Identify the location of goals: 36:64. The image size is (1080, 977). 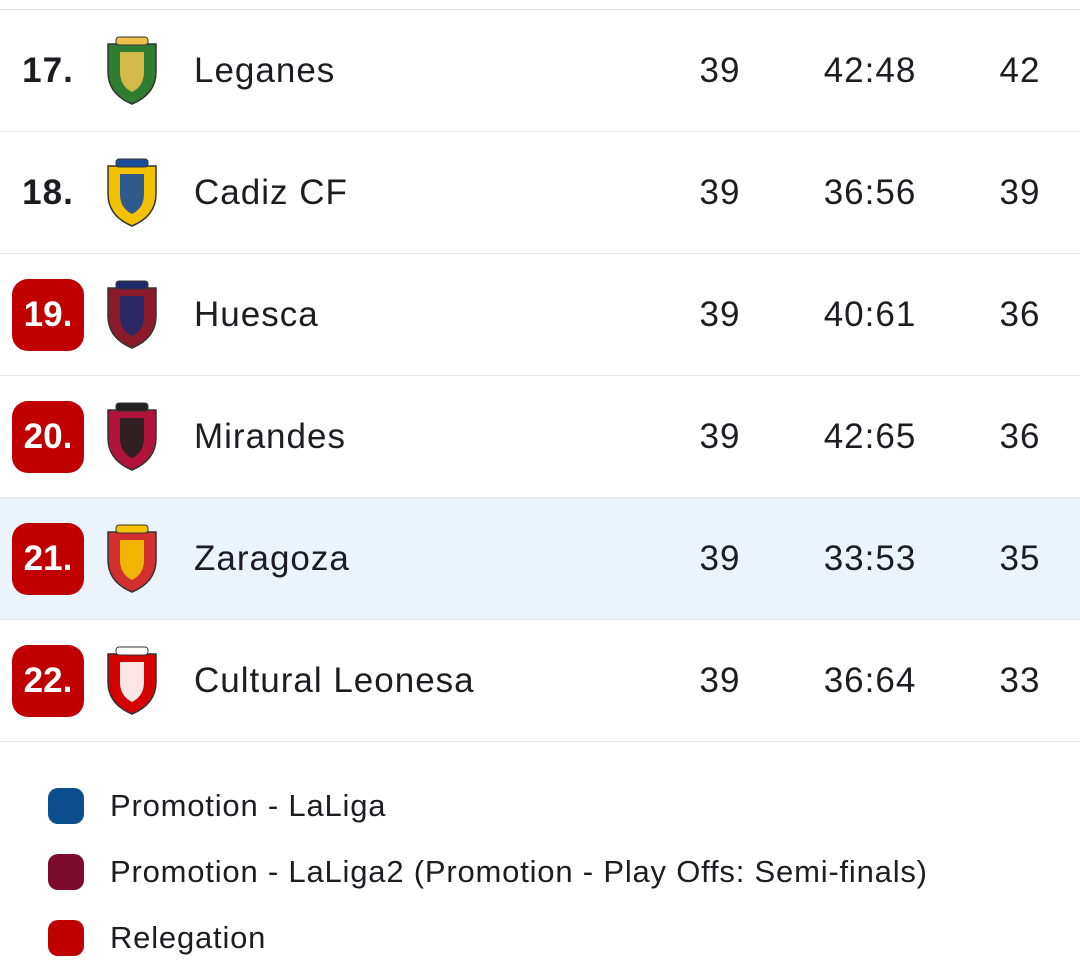
(870, 680).